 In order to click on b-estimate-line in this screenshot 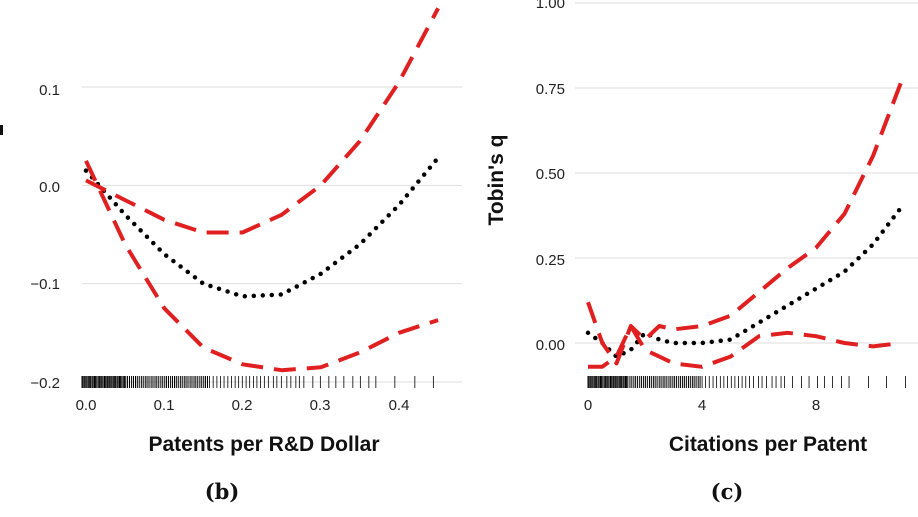, I will do `click(262, 227)`.